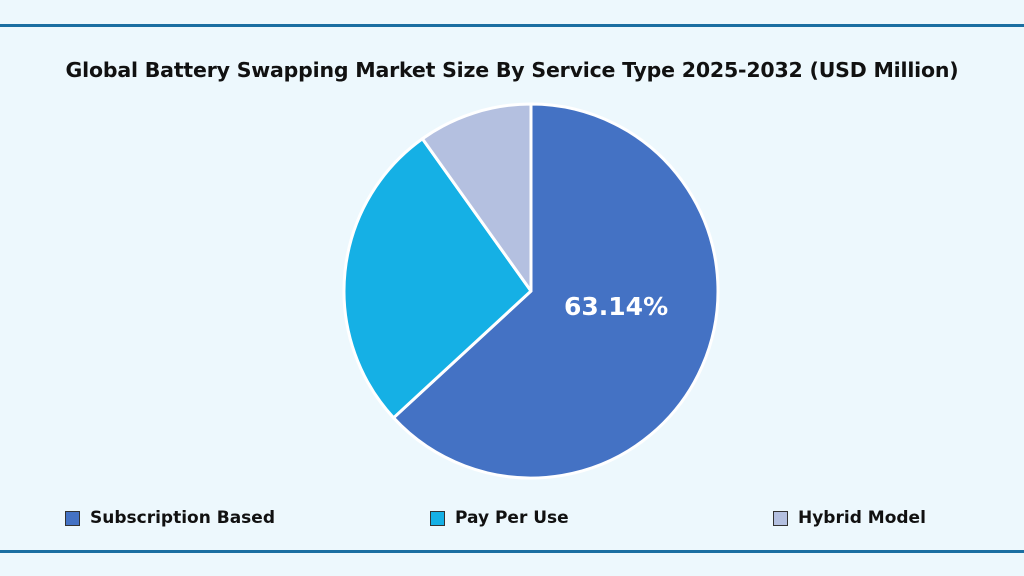  I want to click on data-label: 63.14%, so click(616, 306).